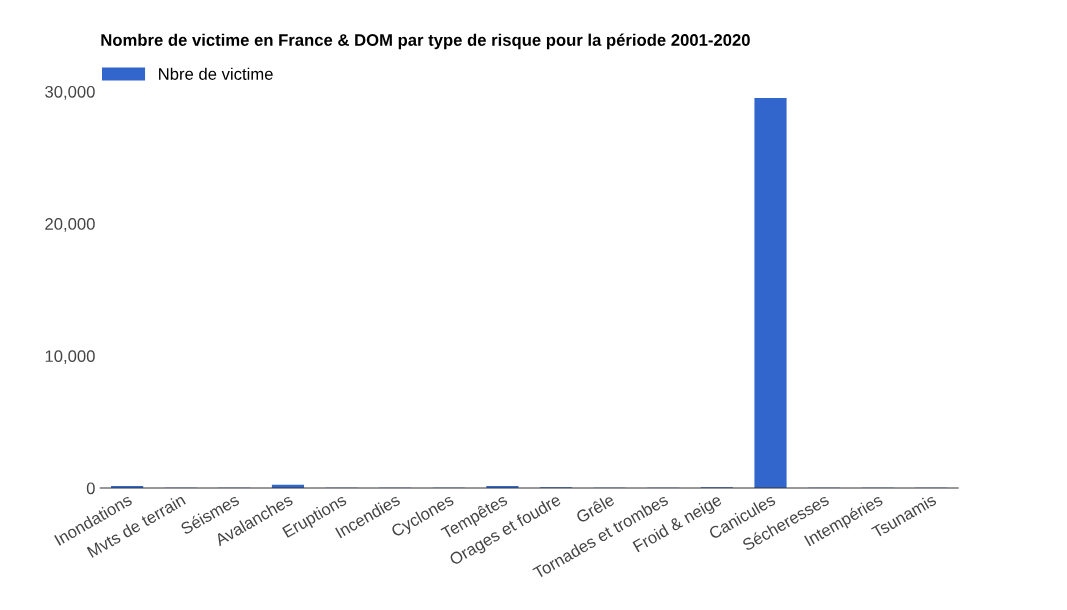 The image size is (1067, 610). What do you see at coordinates (90, 488) in the screenshot?
I see `y-tick-label: 0` at bounding box center [90, 488].